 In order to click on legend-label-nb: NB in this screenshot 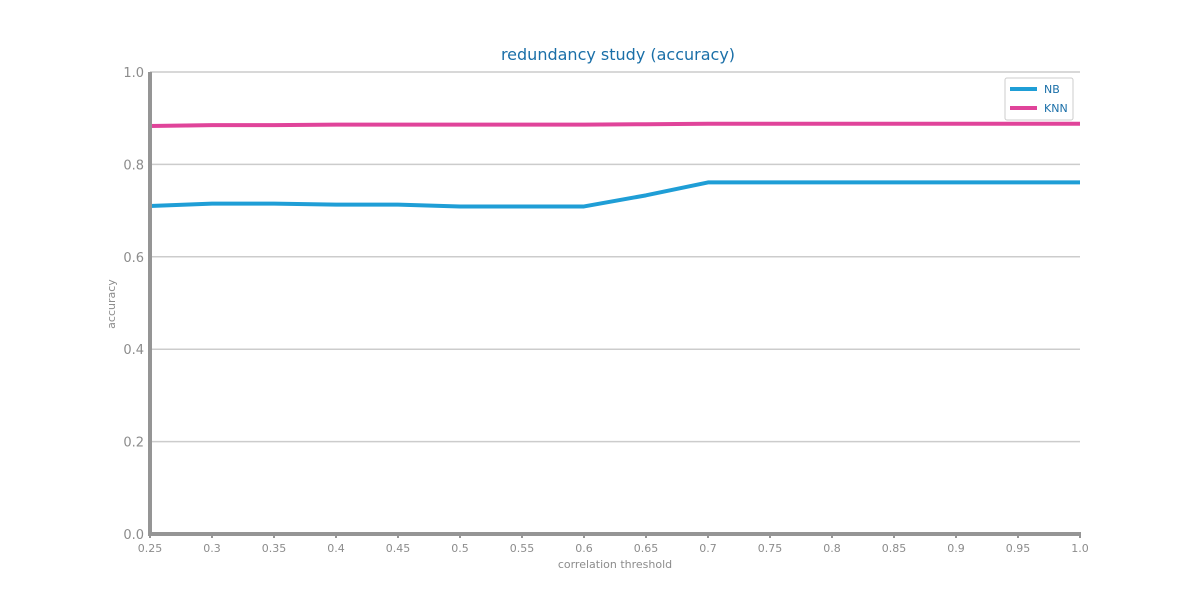, I will do `click(1052, 89)`.